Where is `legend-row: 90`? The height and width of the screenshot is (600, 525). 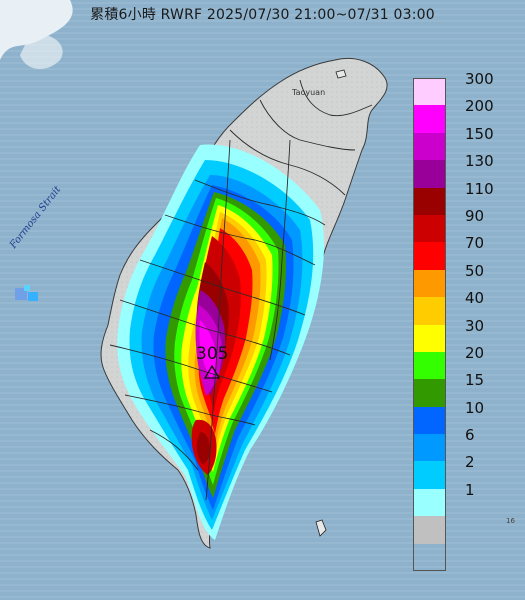 legend-row: 90 is located at coordinates (459, 225).